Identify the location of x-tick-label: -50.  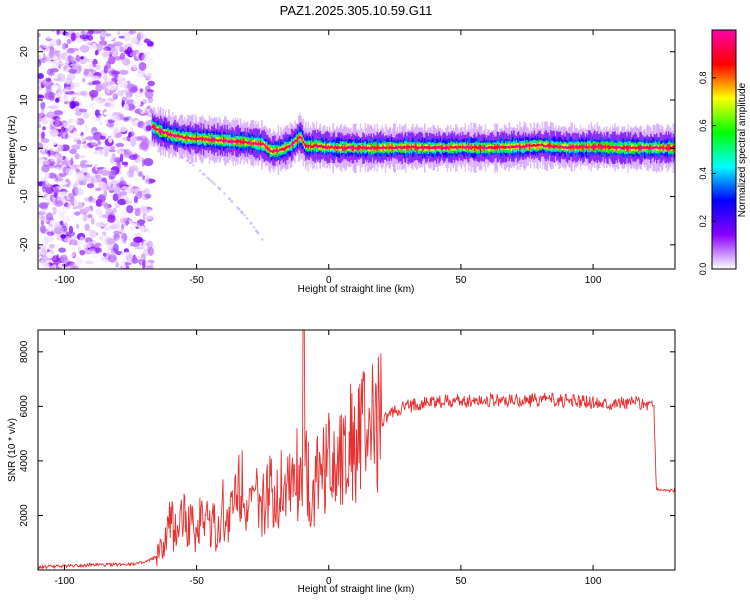
(196, 581).